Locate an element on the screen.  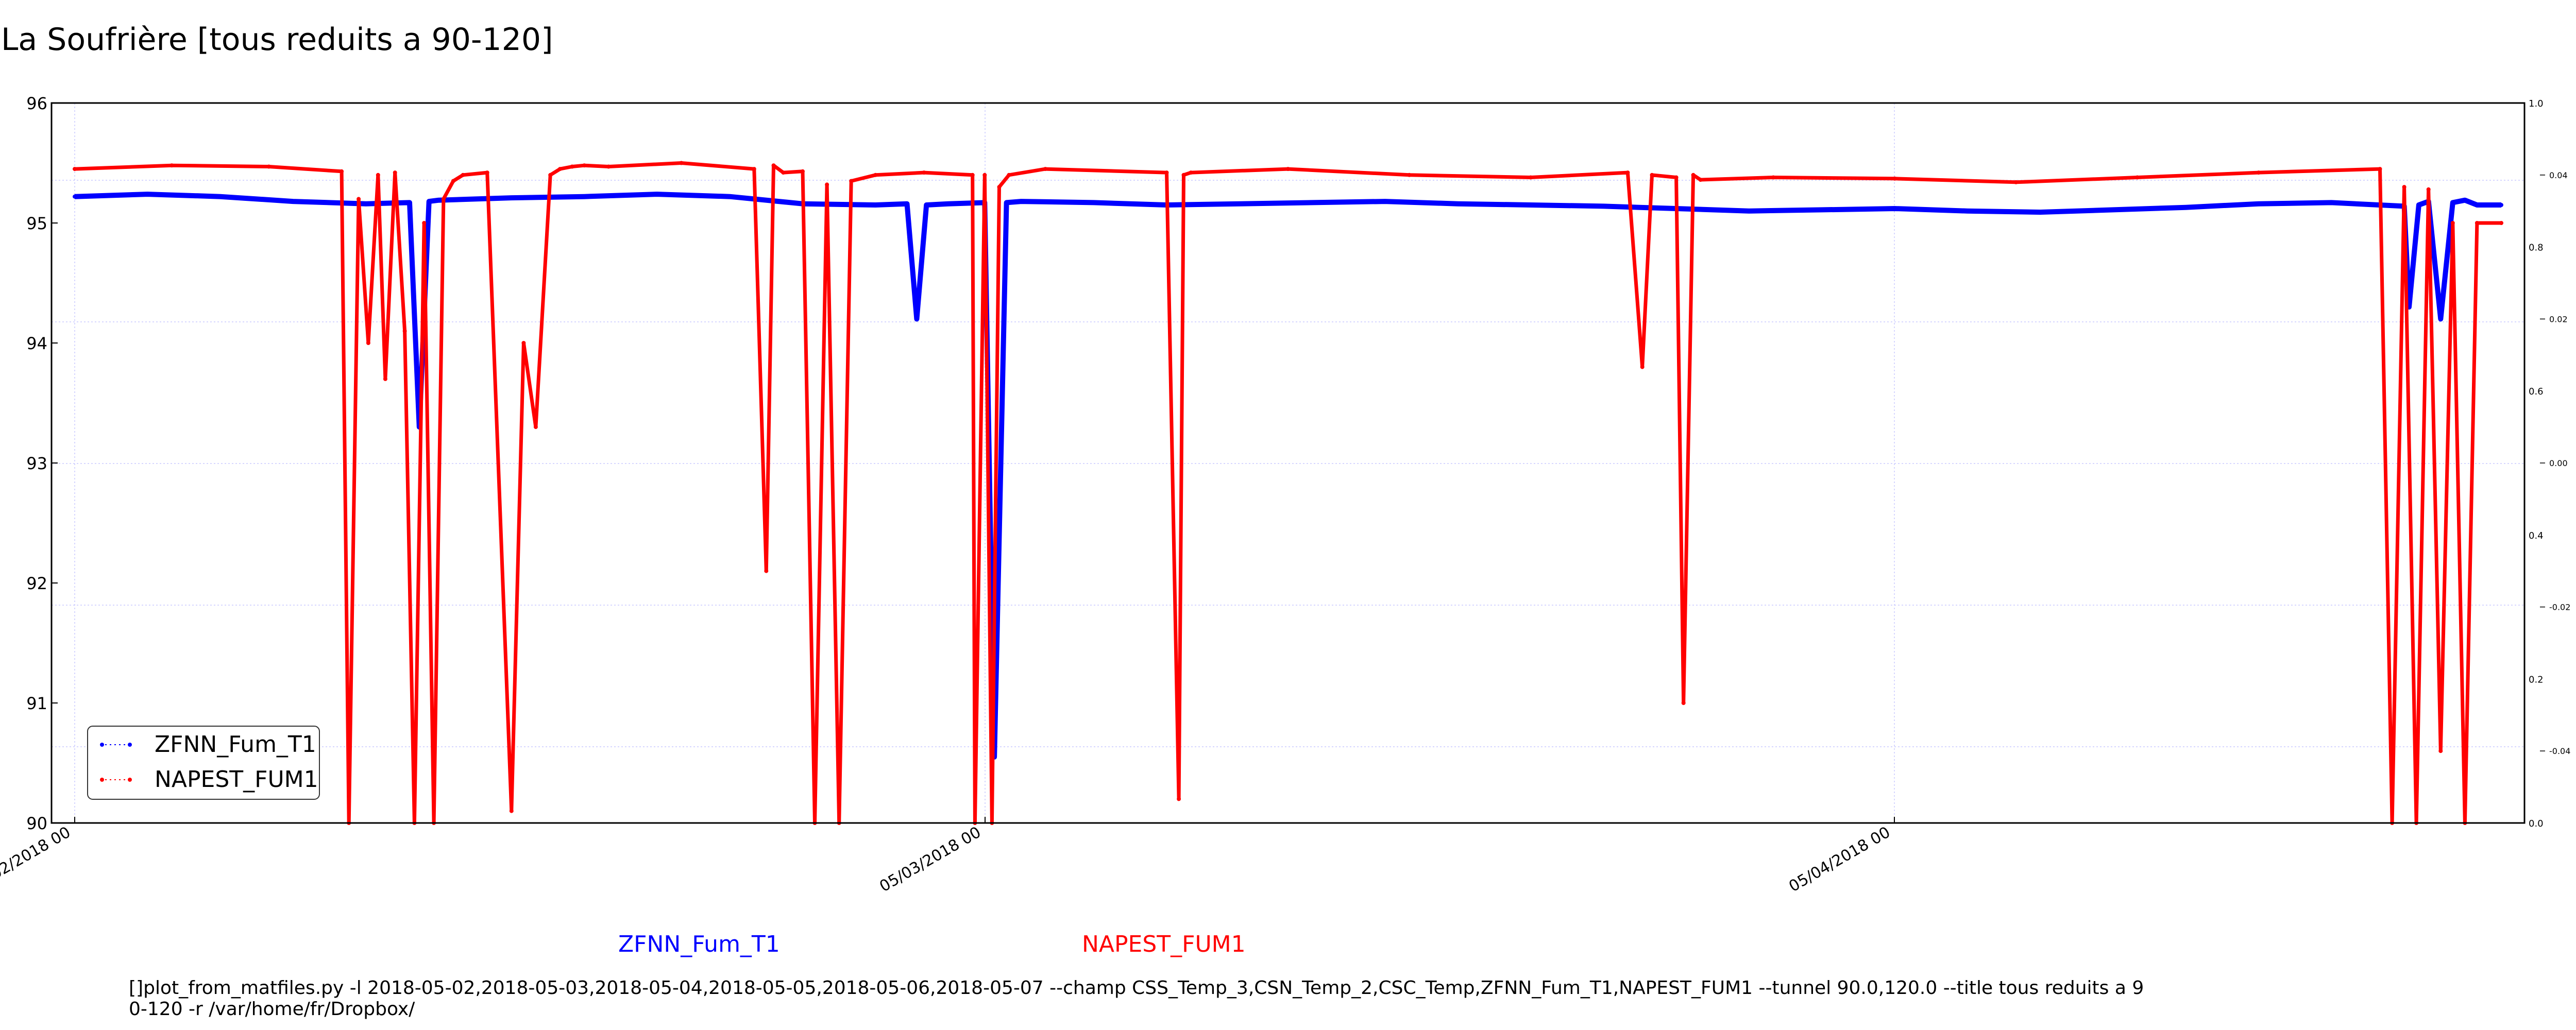
legend-box: ZFNN_Fum_T1 NAPEST_FUM1 is located at coordinates (203, 763).